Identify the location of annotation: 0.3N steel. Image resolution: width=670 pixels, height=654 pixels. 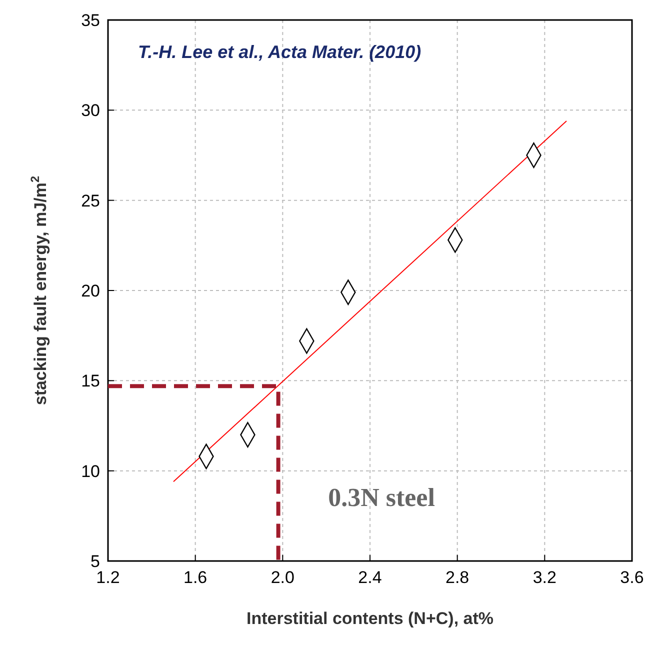
(381, 497).